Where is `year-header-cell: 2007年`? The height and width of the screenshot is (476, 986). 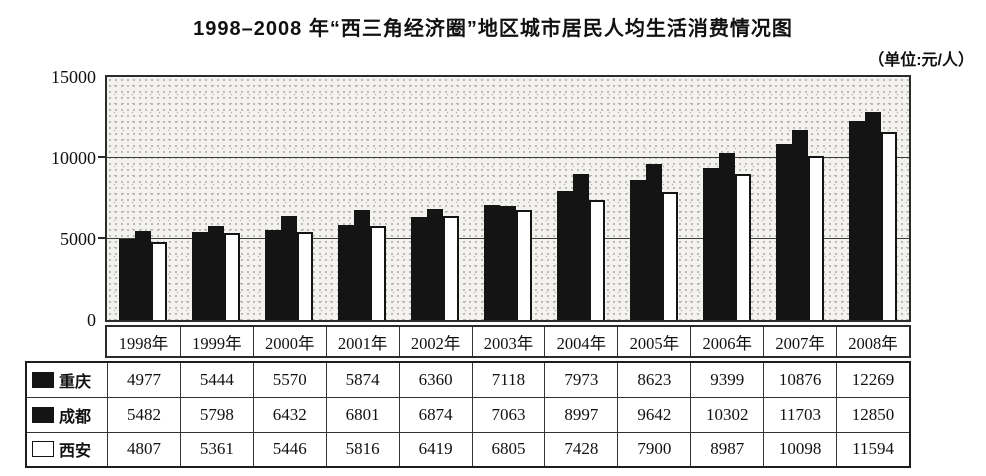
year-header-cell: 2007年 is located at coordinates (799, 341).